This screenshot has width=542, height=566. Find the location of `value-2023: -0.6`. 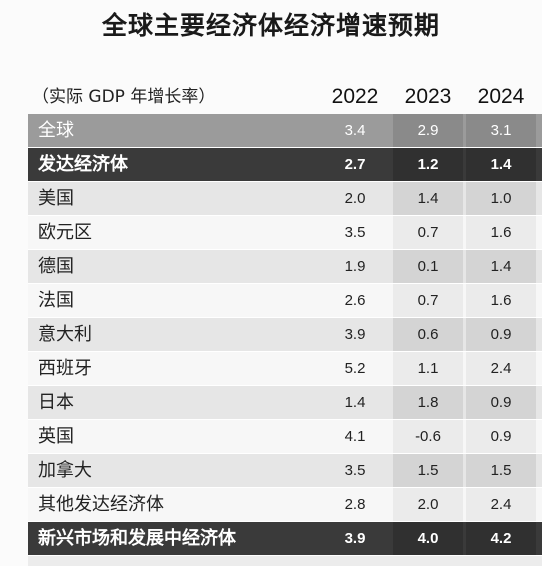

value-2023: -0.6 is located at coordinates (428, 436).